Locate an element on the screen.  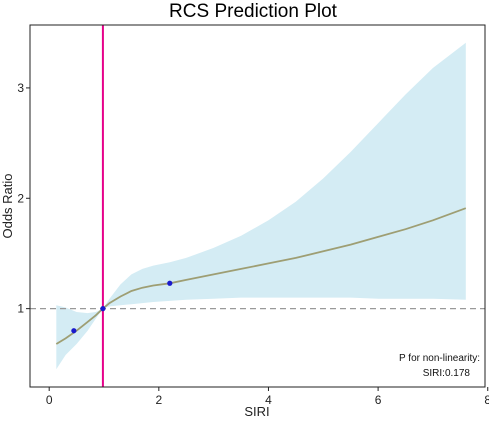
x-tick-label: 2 is located at coordinates (158, 400).